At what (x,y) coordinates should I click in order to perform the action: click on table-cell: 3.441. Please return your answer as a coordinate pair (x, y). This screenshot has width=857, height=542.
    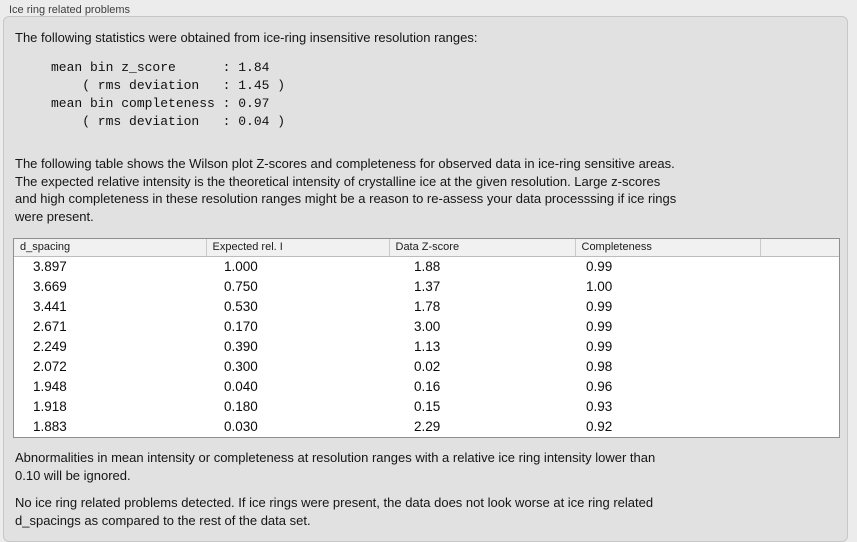
    Looking at the image, I should click on (50, 306).